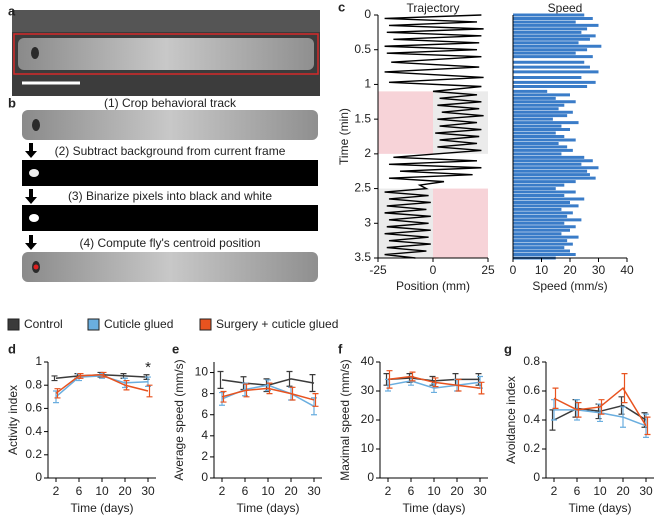 This screenshot has width=660, height=528. Describe the element at coordinates (138, 324) in the screenshot. I see `legend-label: Cuticle glued` at that location.